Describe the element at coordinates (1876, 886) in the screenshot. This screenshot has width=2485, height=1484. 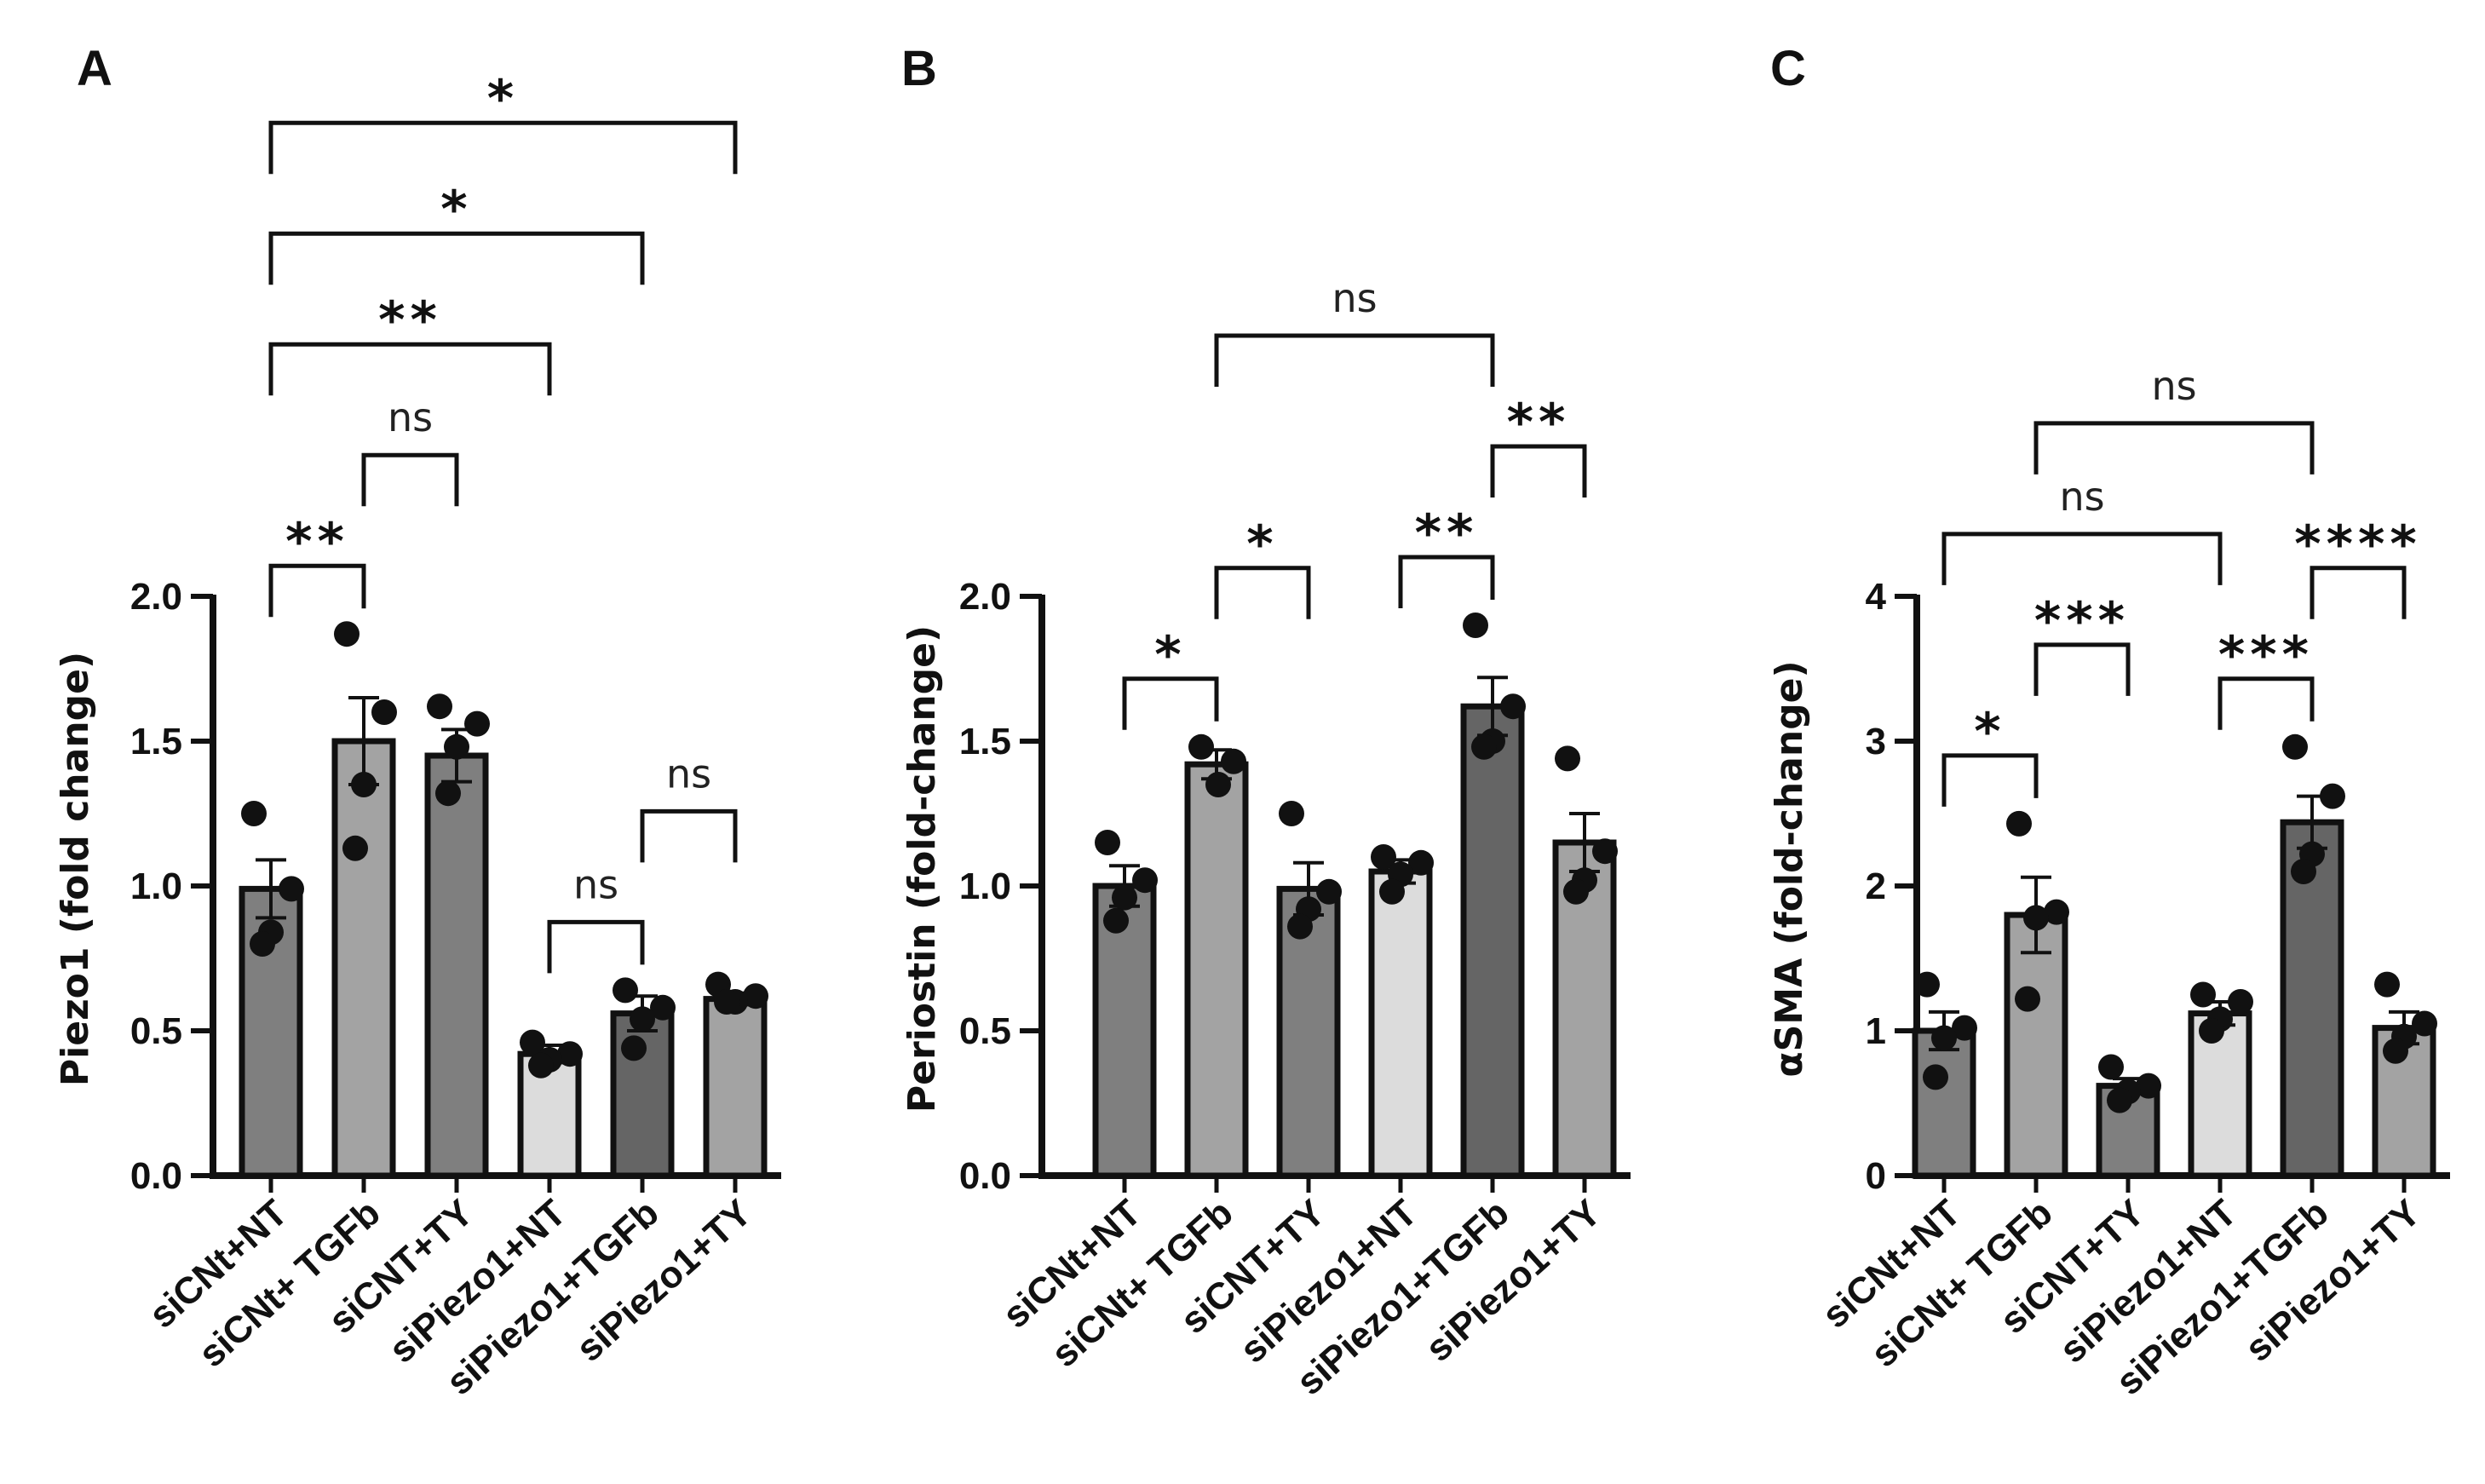
I see `panel-c-y-tick-label: 2` at that location.